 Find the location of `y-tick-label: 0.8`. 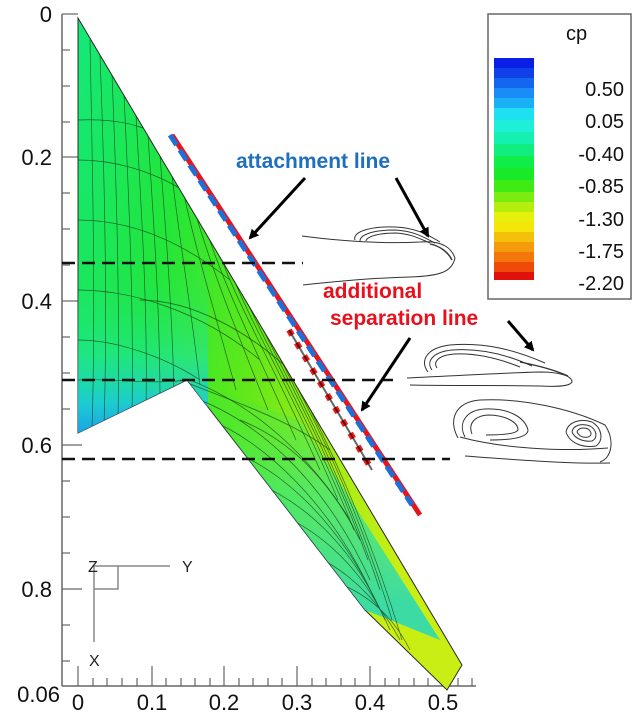

y-tick-label: 0.8 is located at coordinates (36, 589).